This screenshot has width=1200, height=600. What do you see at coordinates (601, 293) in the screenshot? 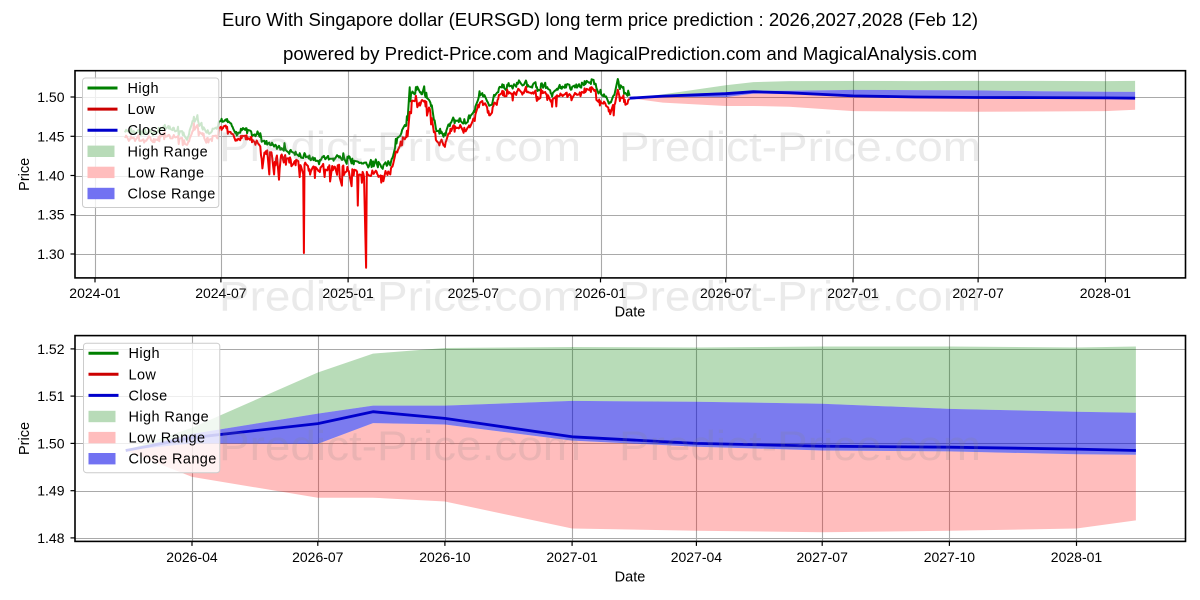
I see `svg-text: 2026-01` at bounding box center [601, 293].